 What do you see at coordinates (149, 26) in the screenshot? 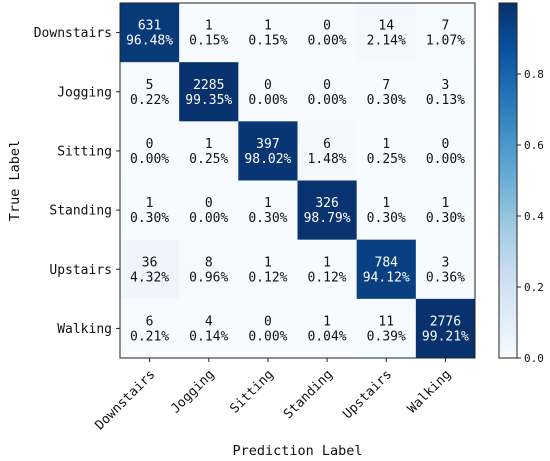
I see `cell-count-label: 631` at bounding box center [149, 26].